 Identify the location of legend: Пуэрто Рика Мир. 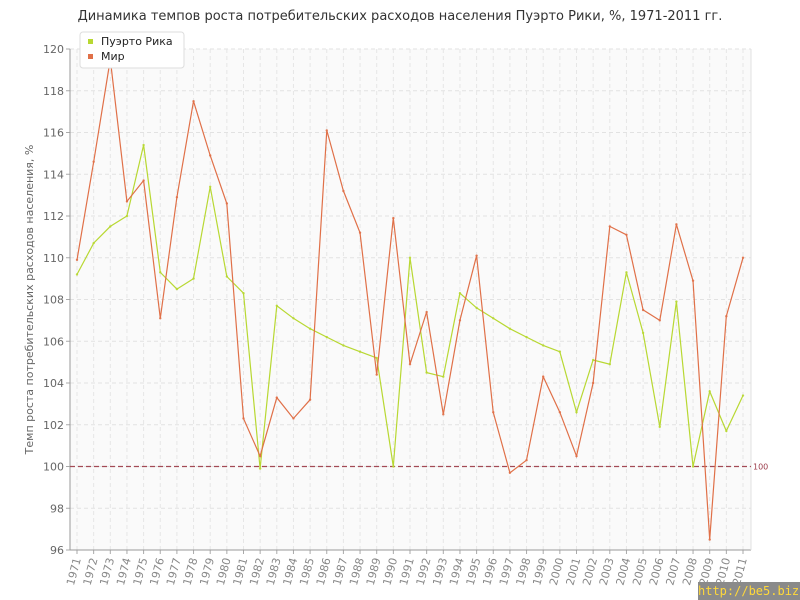
(132, 50).